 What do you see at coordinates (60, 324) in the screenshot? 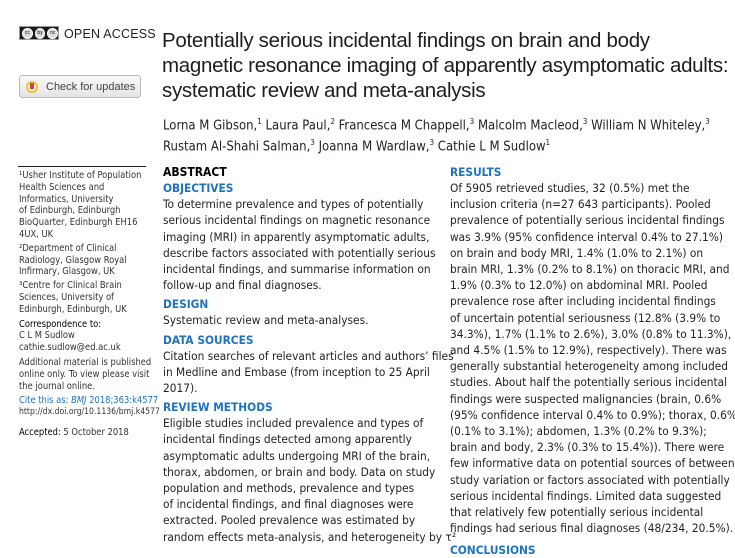
I see `correspondence-label: Correspondence to:` at bounding box center [60, 324].